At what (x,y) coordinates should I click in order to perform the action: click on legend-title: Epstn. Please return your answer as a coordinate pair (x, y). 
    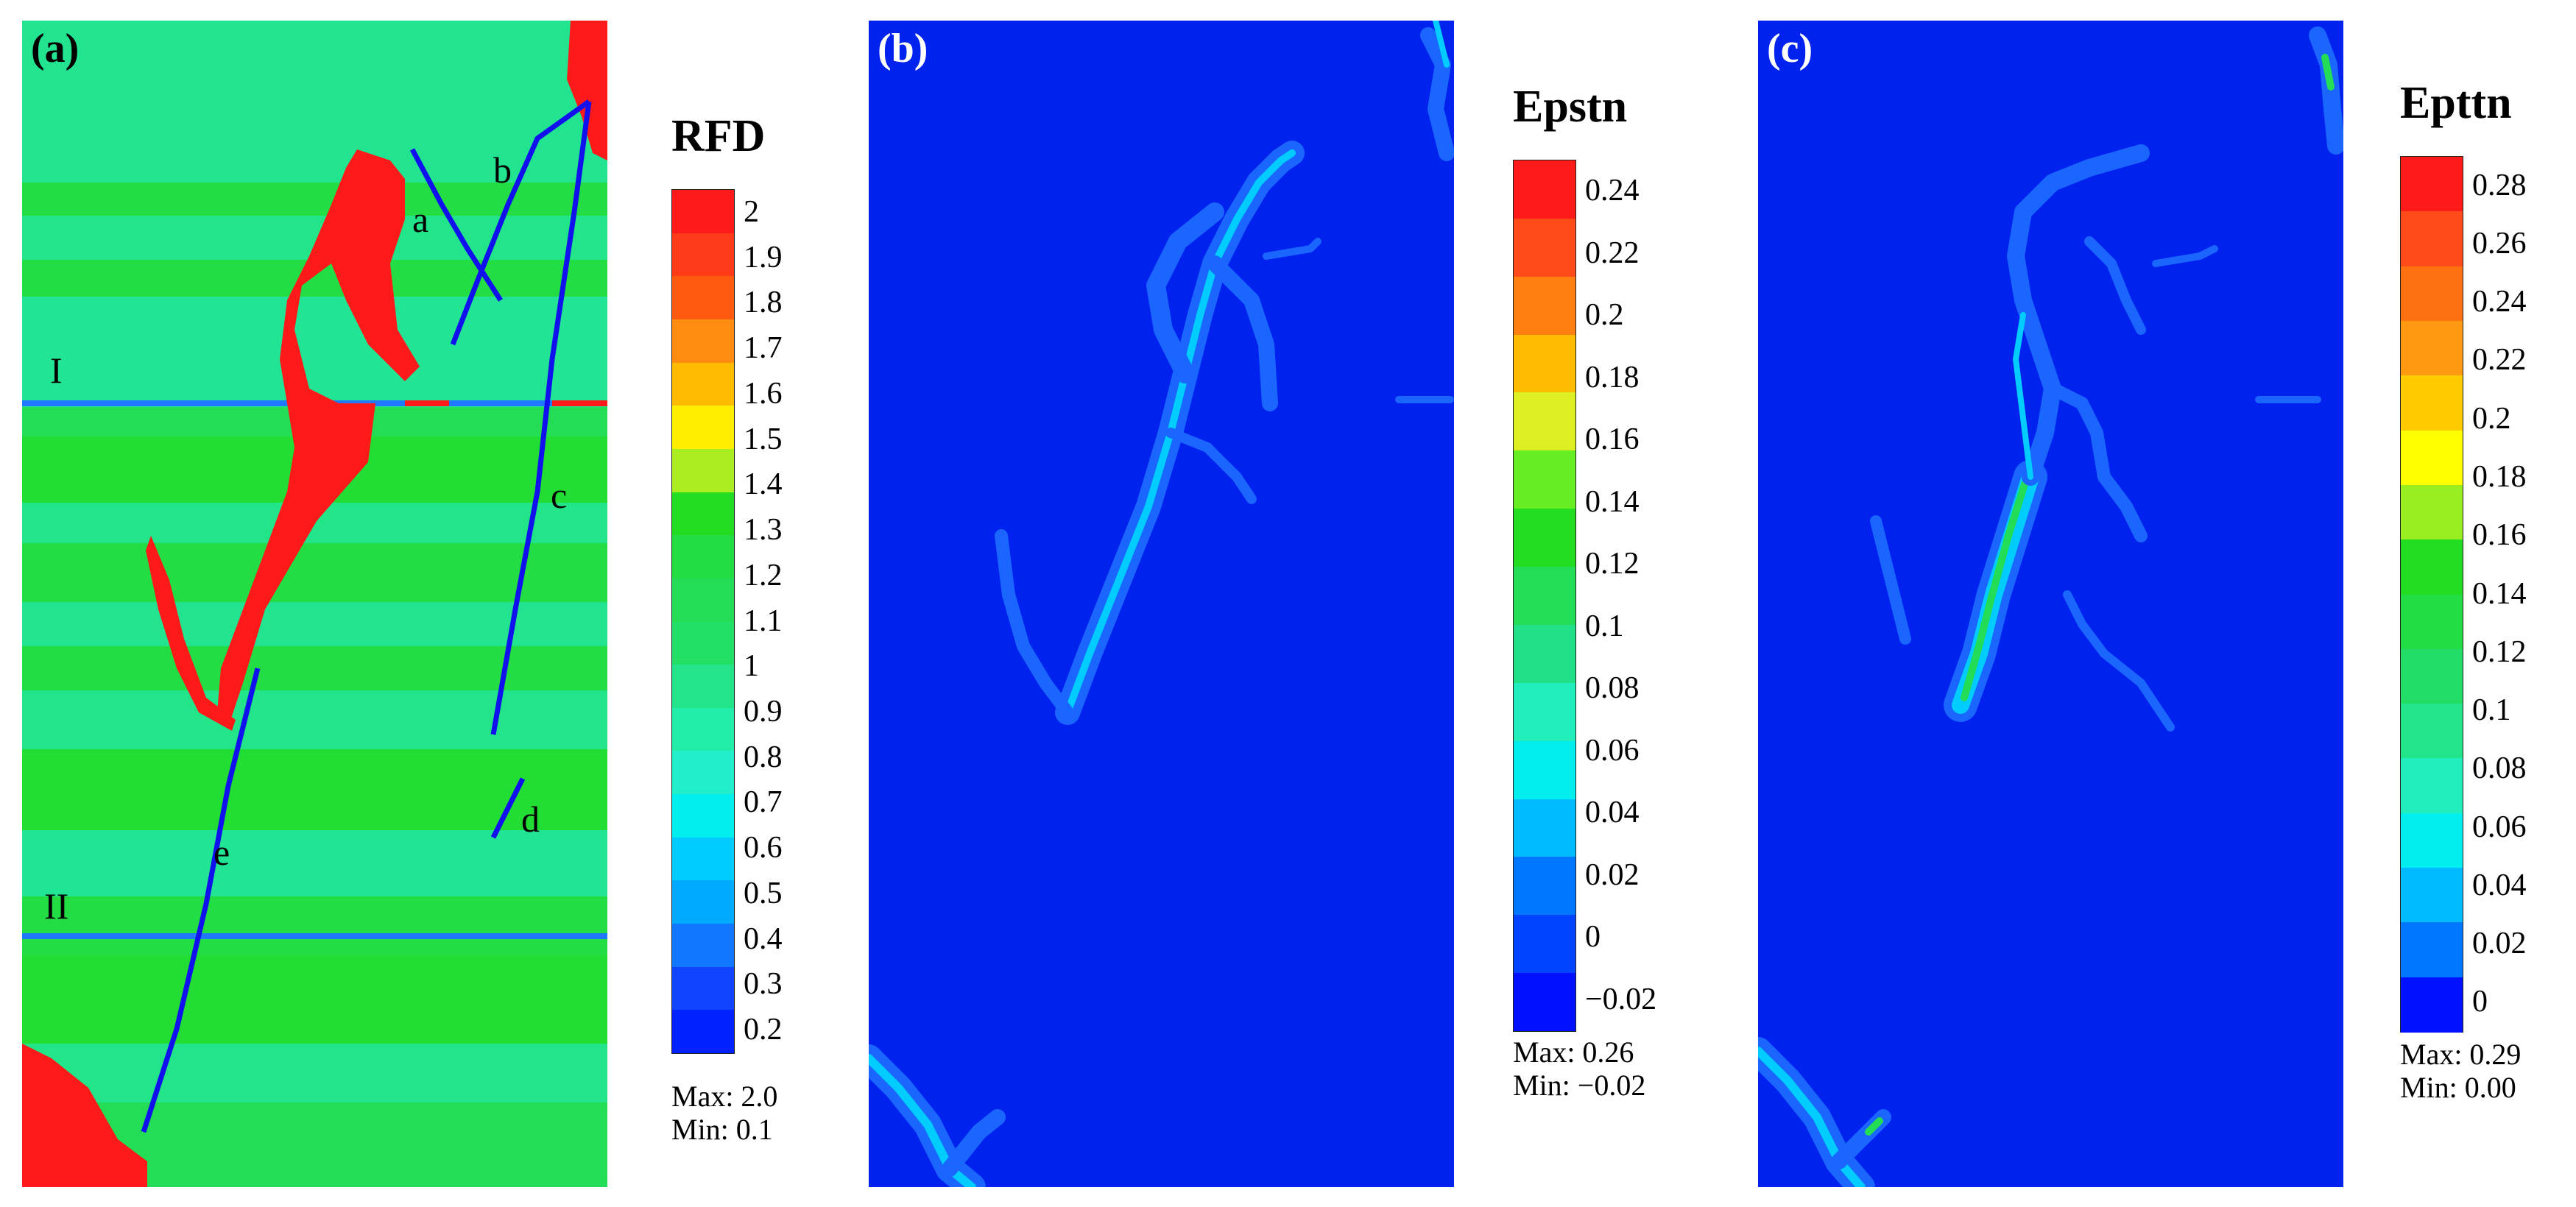
    Looking at the image, I should click on (1570, 107).